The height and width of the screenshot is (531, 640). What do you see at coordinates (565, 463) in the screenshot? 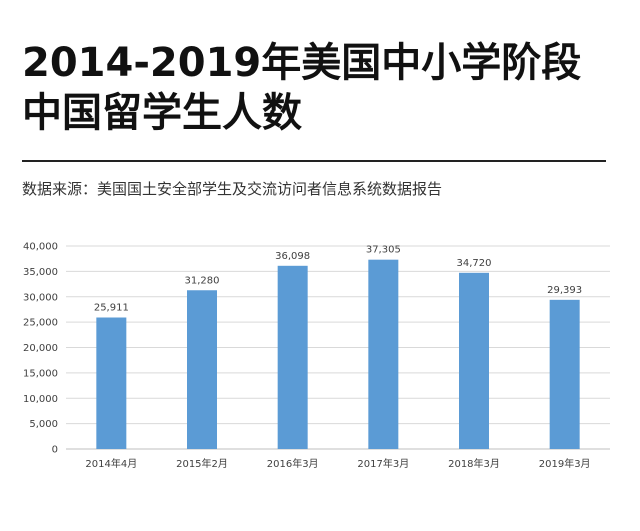
I see `x-tick-label: 2019年3月` at bounding box center [565, 463].